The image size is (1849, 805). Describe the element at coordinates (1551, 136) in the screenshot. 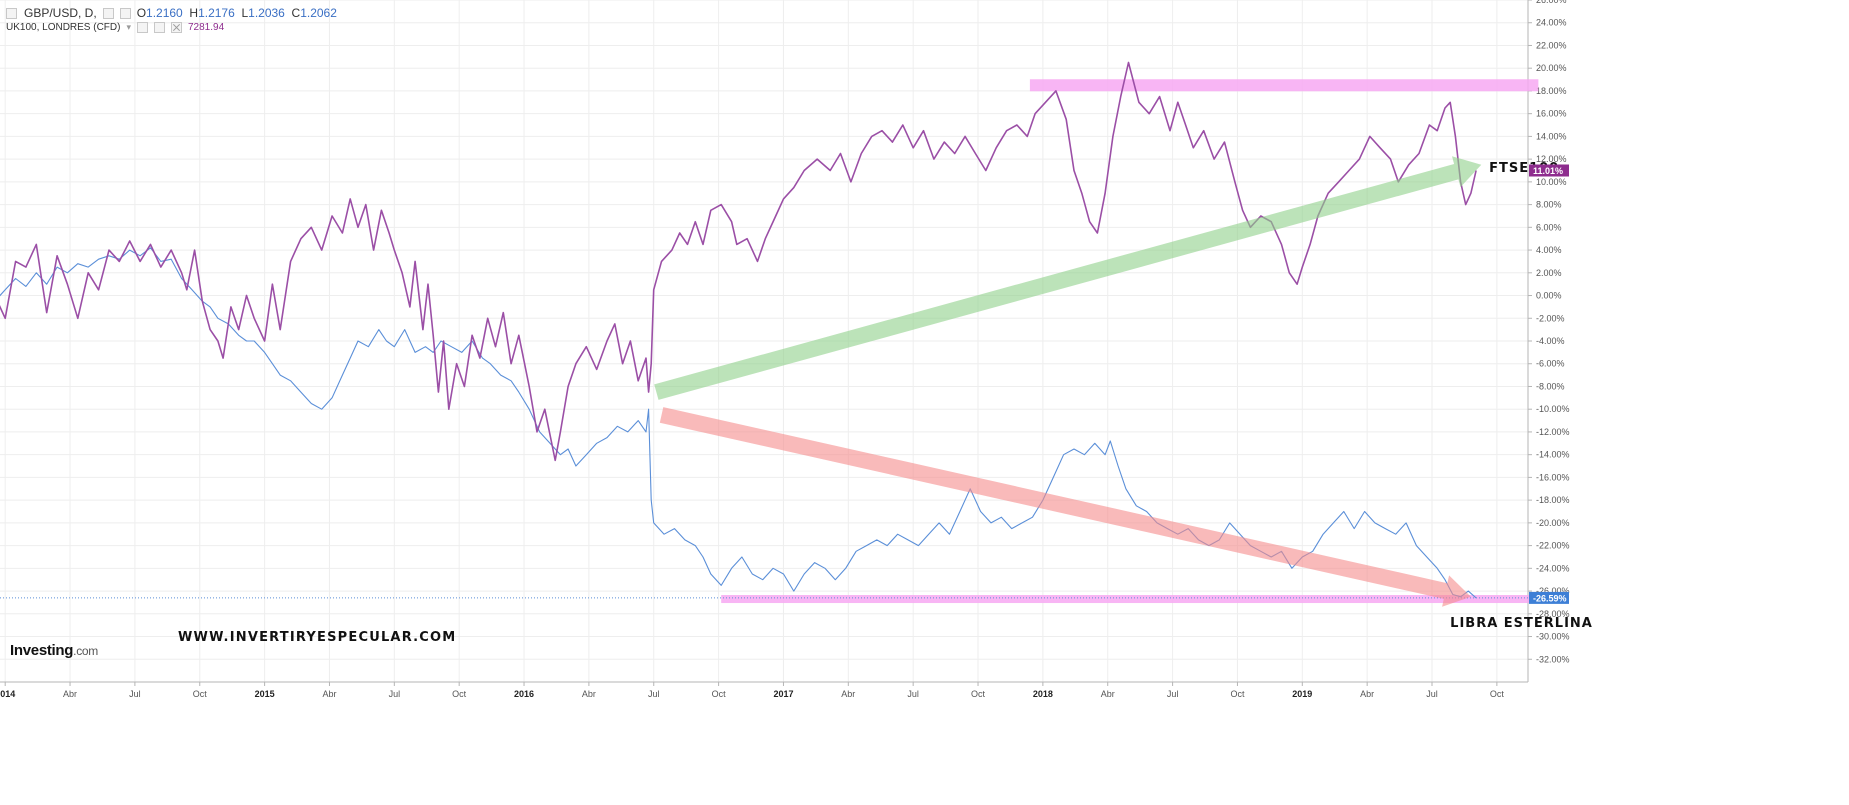

I see `y-tick-label: 14.00%` at that location.